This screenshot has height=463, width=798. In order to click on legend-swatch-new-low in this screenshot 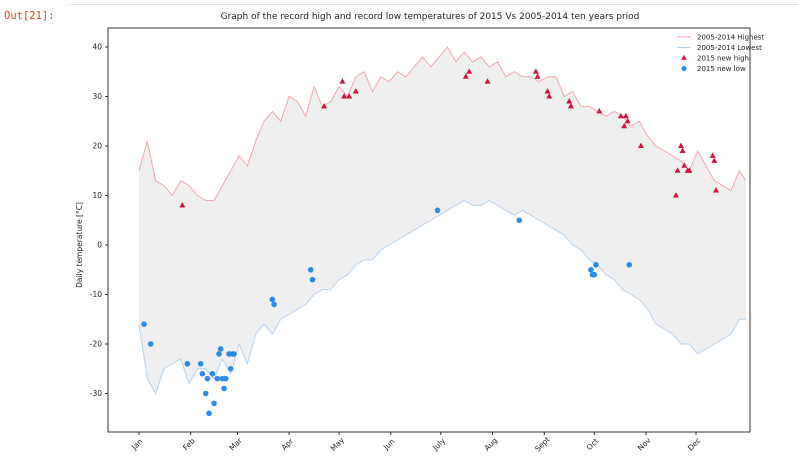, I will do `click(684, 68)`.